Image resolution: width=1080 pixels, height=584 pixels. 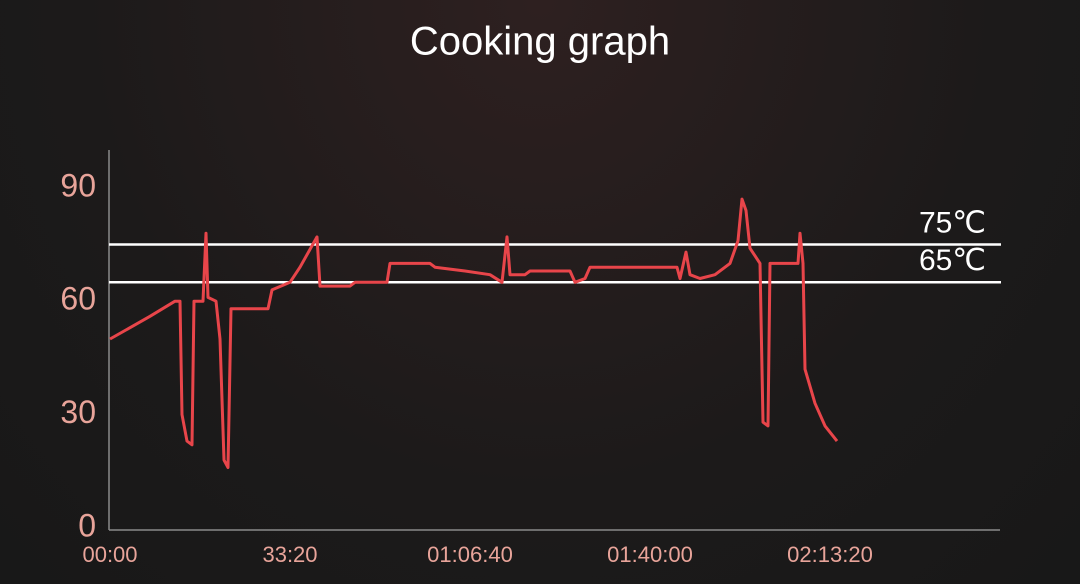 I want to click on reference-label: 65℃, so click(x=952, y=260).